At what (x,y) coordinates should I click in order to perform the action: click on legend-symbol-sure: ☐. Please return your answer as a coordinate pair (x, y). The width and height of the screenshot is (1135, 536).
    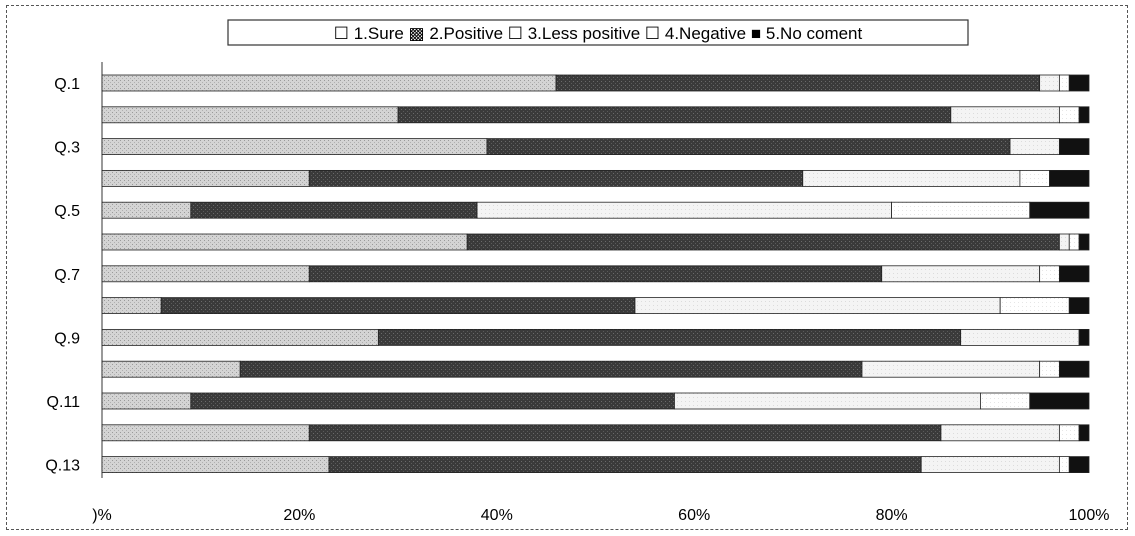
    Looking at the image, I should click on (344, 33).